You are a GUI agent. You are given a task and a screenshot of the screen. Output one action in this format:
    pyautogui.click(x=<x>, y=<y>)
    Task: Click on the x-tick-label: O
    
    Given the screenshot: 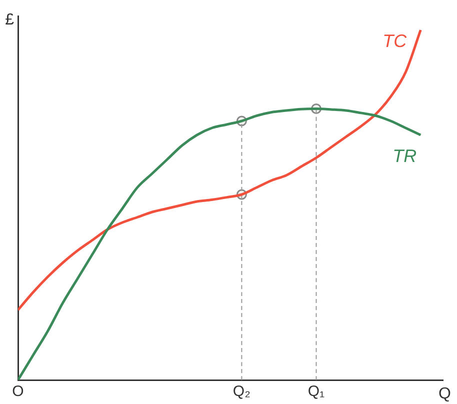 What is the action you would take?
    pyautogui.click(x=18, y=391)
    